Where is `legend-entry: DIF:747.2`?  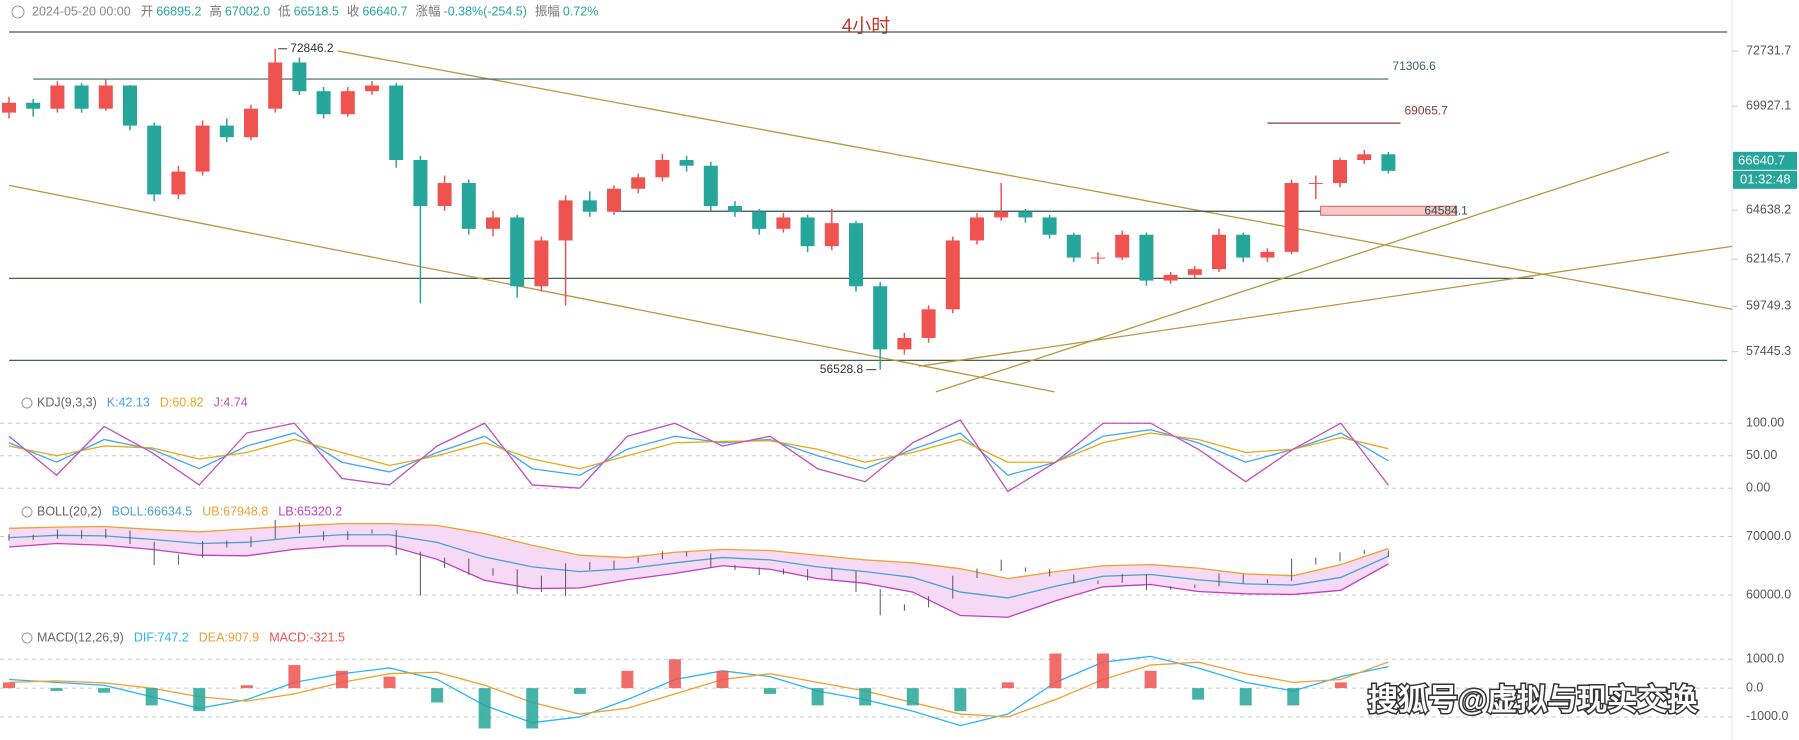 legend-entry: DIF:747.2 is located at coordinates (161, 637).